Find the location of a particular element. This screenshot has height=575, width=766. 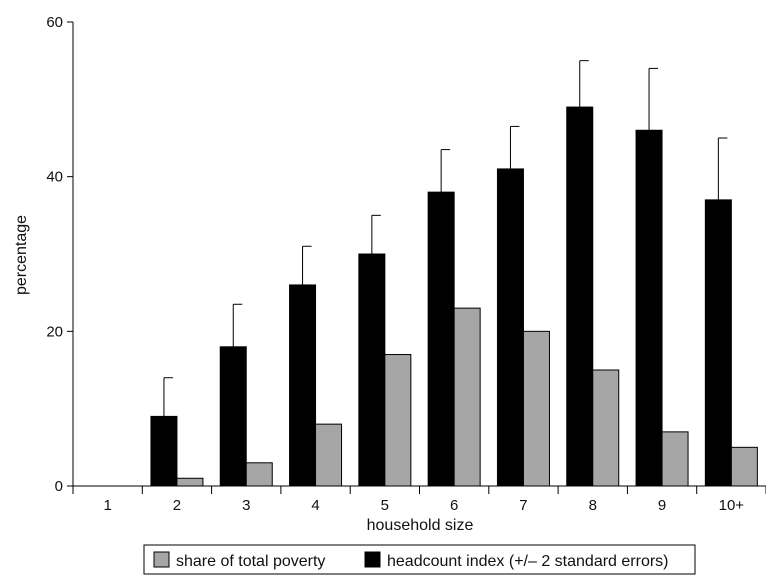

legend-label-share: share of total poverty is located at coordinates (250, 561).